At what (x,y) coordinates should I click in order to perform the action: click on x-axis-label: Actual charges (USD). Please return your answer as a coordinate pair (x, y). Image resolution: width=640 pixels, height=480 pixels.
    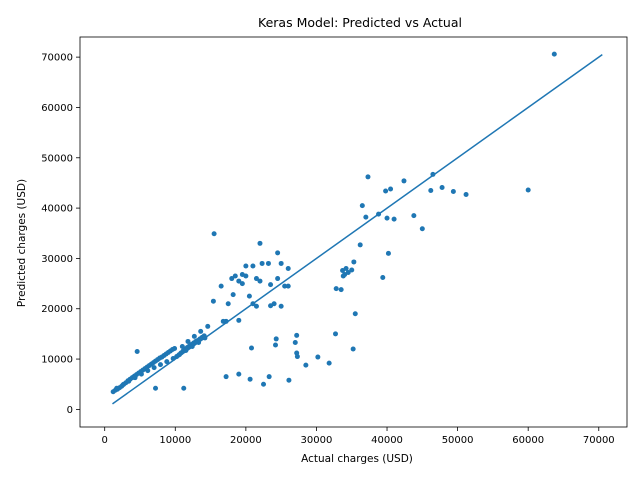
    Looking at the image, I should click on (357, 459).